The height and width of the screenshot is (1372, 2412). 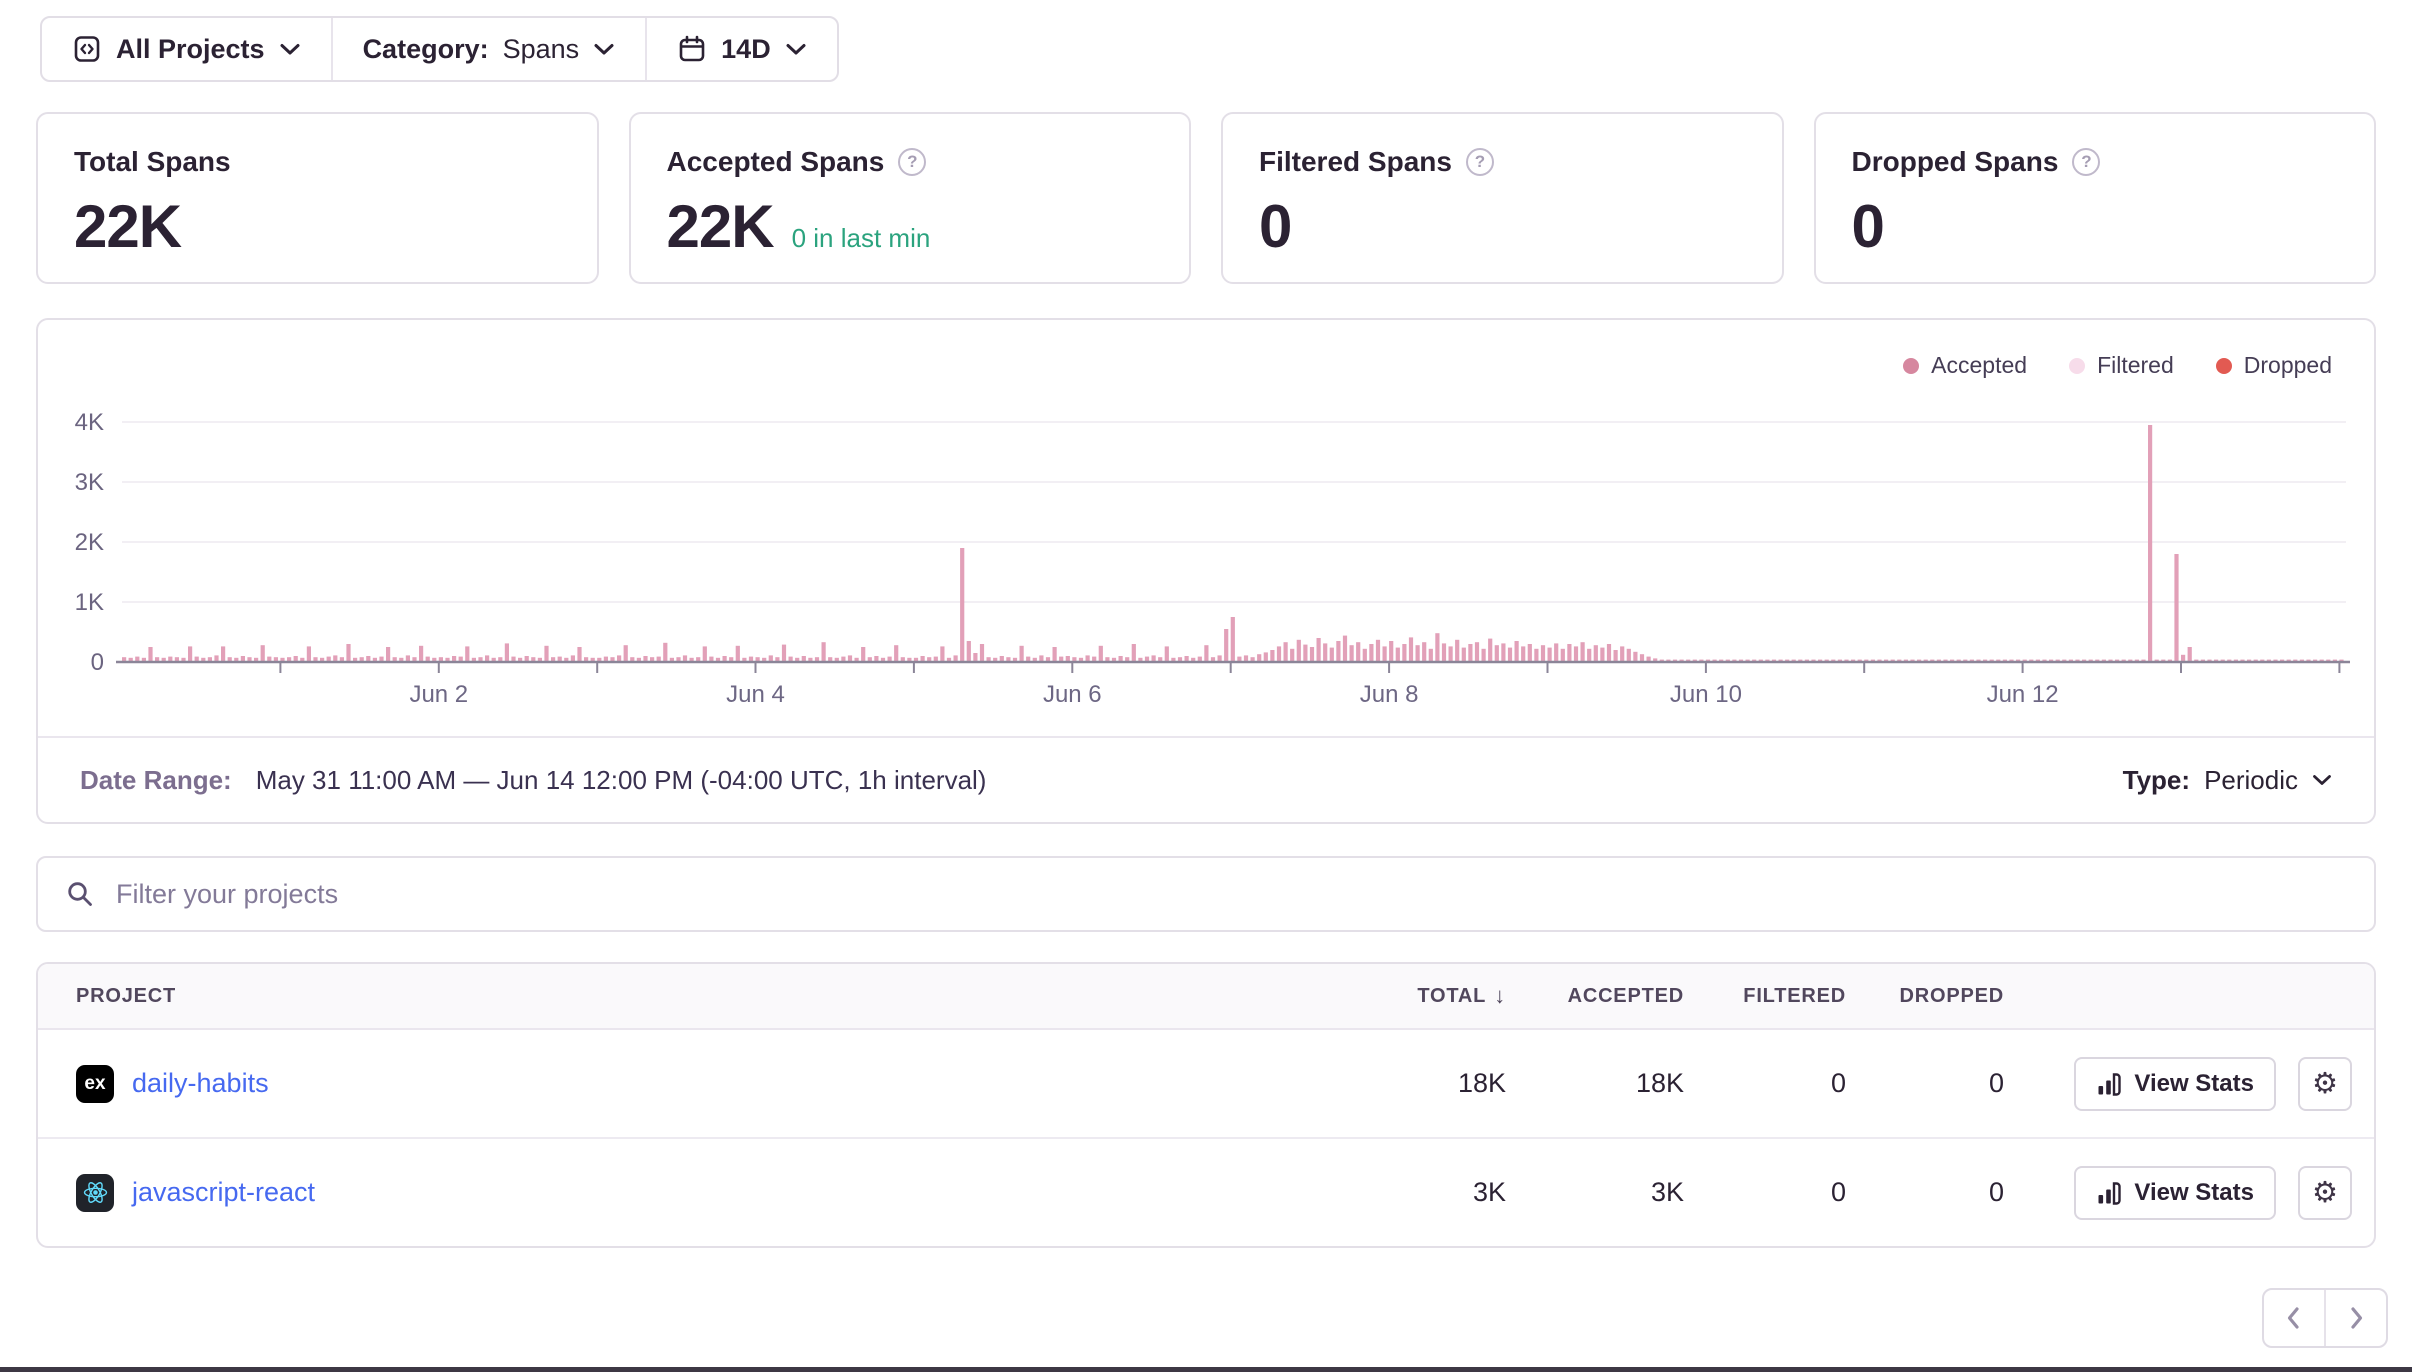 I want to click on category-filter-dropdown: Category: Spans, so click(x=488, y=49).